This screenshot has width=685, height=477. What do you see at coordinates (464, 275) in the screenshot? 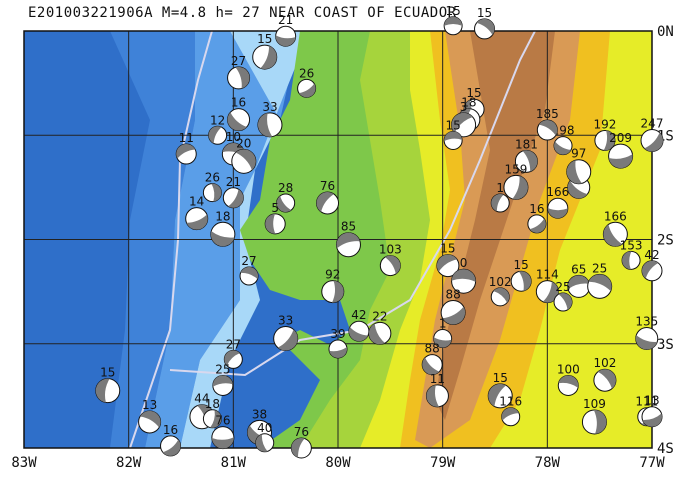
I see `event-beachball: 0` at bounding box center [464, 275].